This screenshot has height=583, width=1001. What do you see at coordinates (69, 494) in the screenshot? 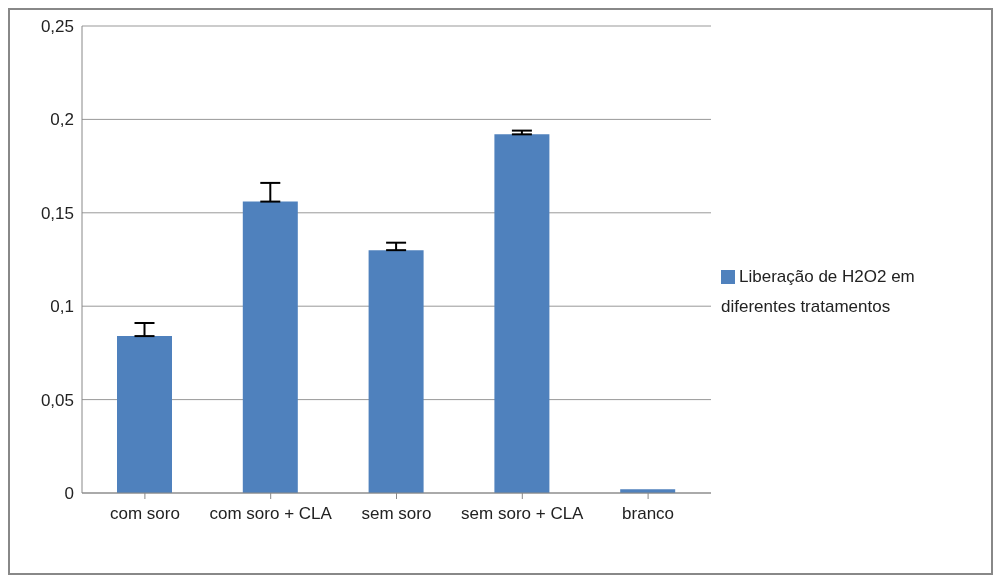
I see `y-tick-label: 0` at bounding box center [69, 494].